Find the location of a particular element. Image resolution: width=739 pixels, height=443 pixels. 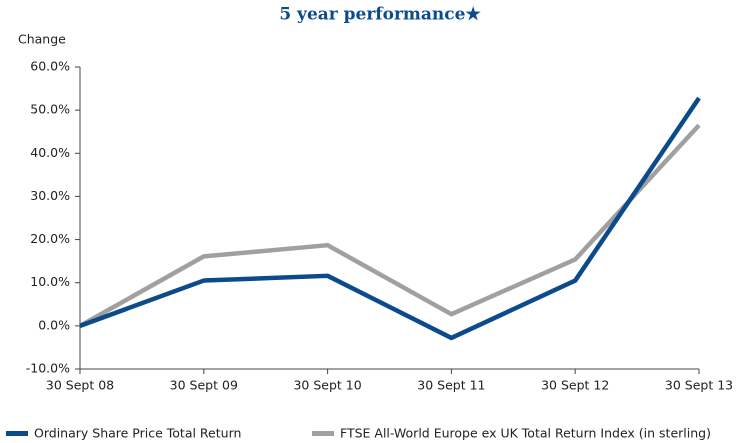

chart-title: 5 year performance★ is located at coordinates (380, 15).